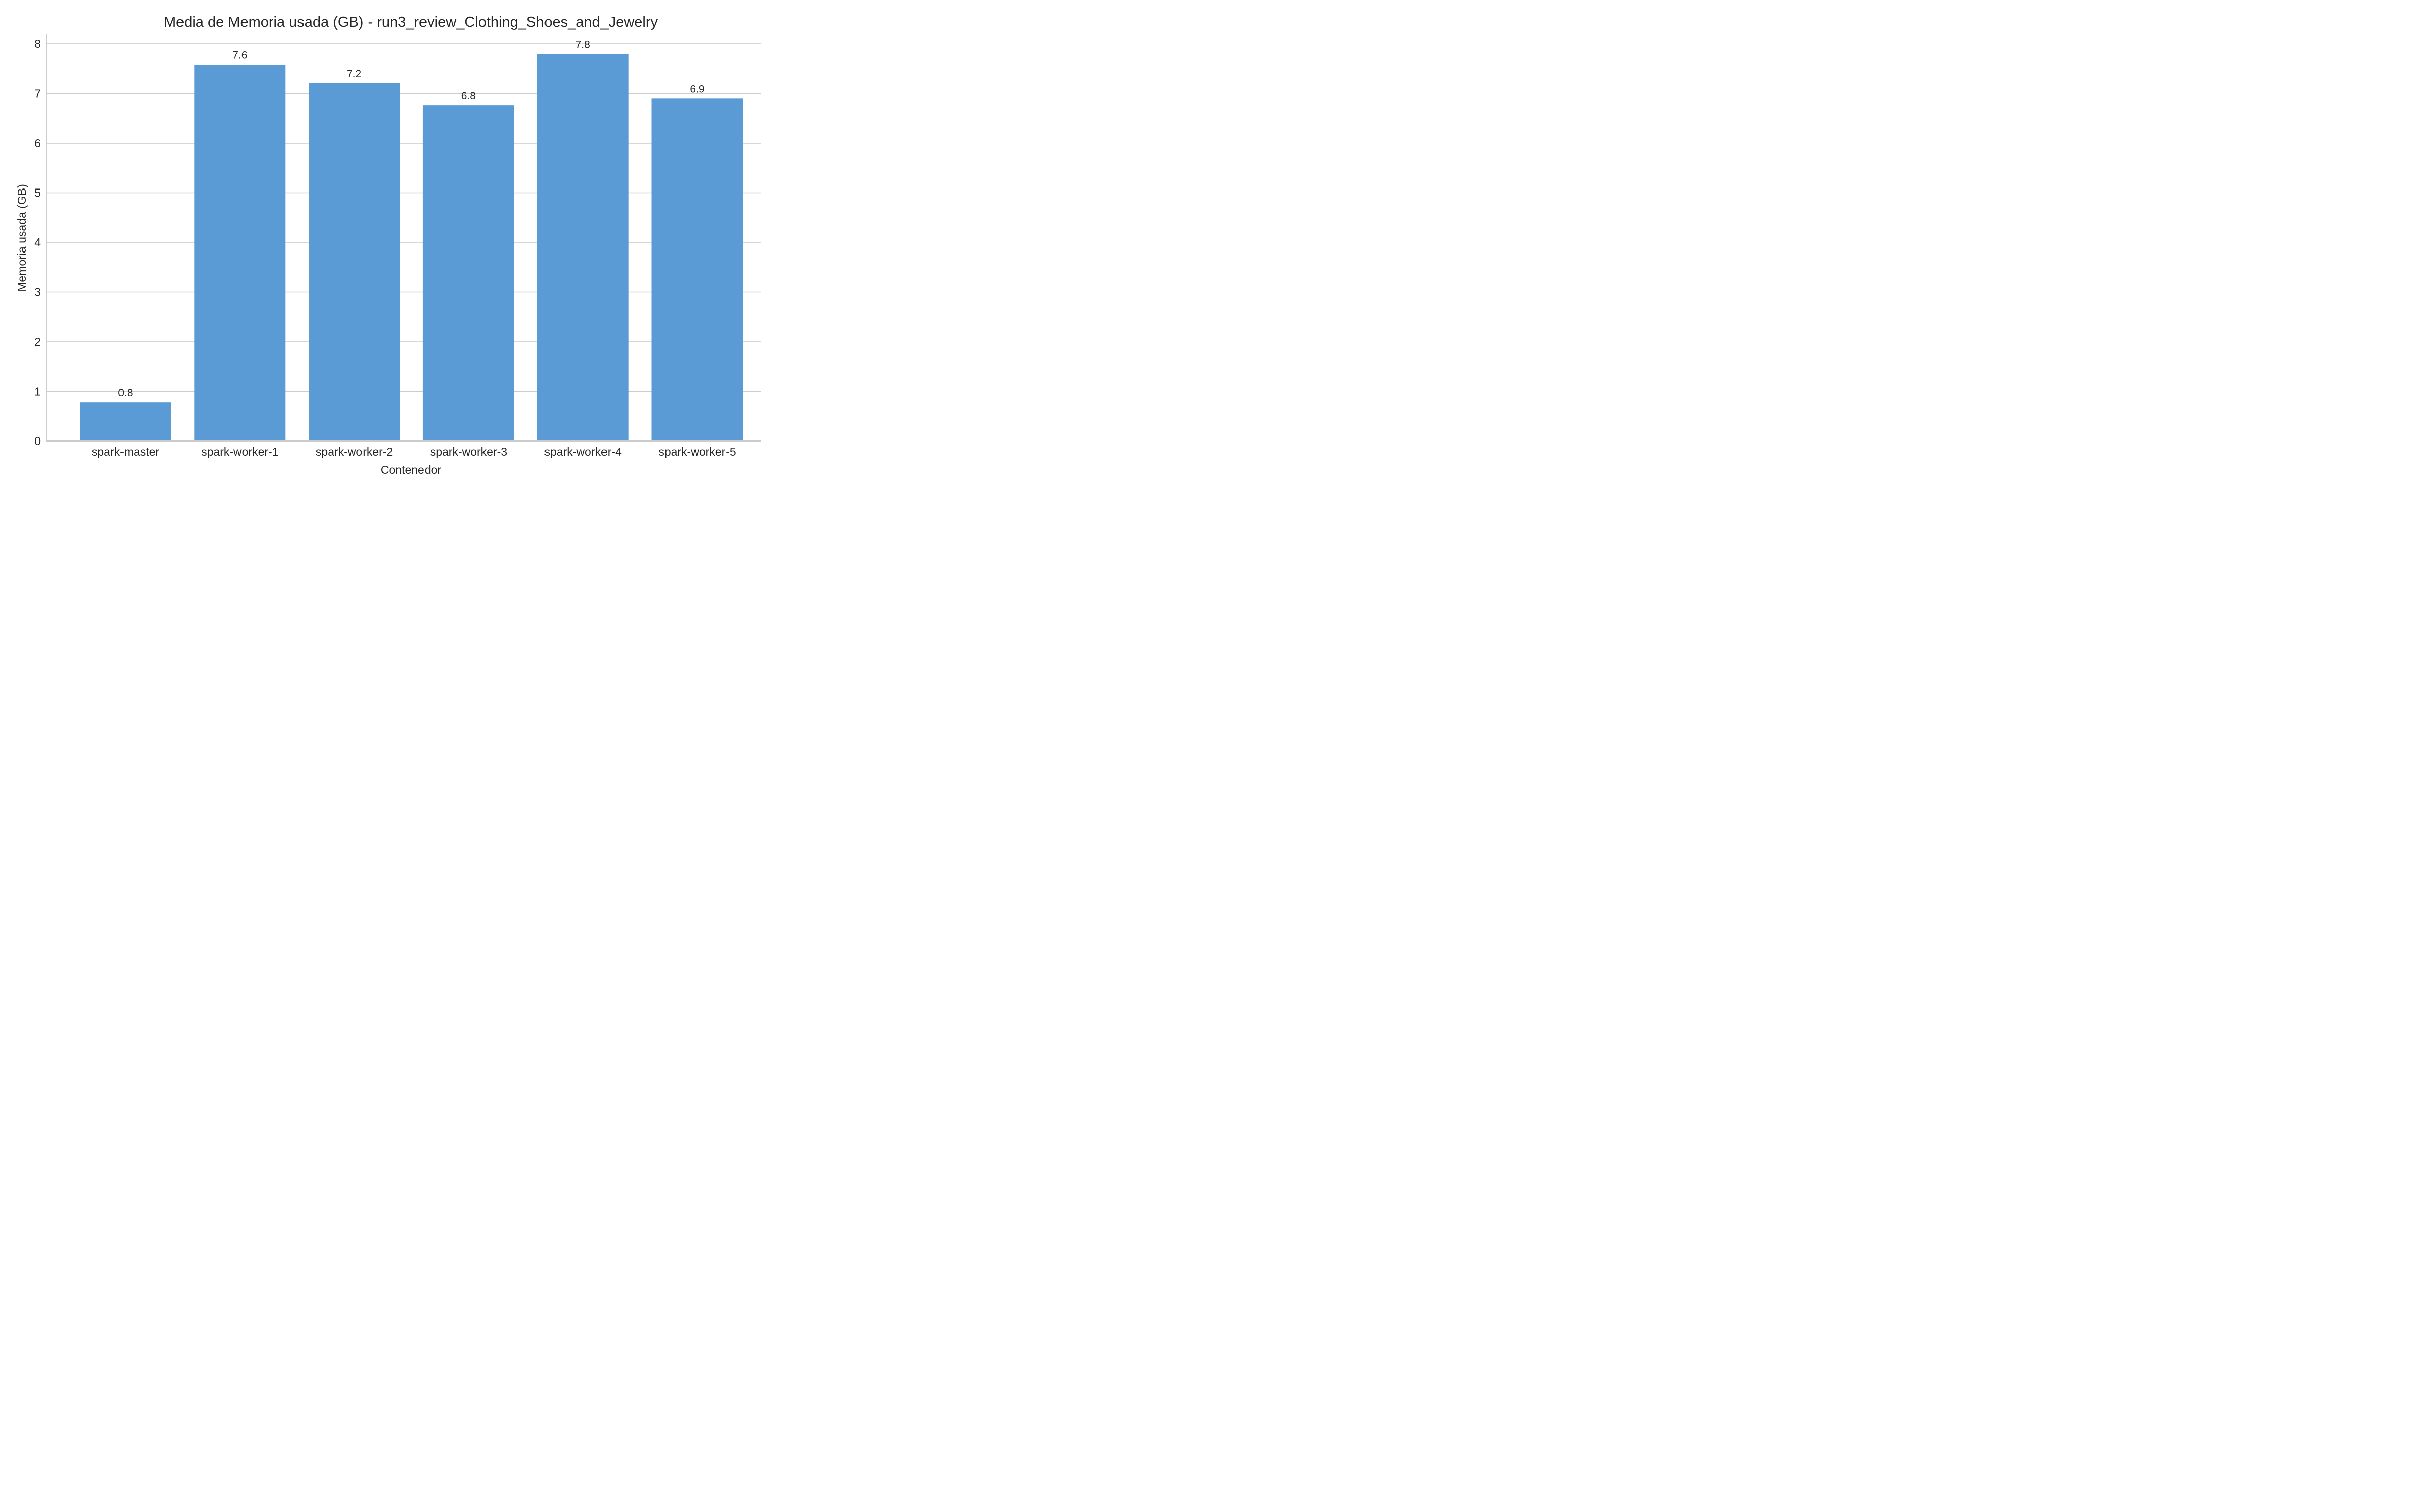  I want to click on x-tick-label: spark-worker-3, so click(468, 451).